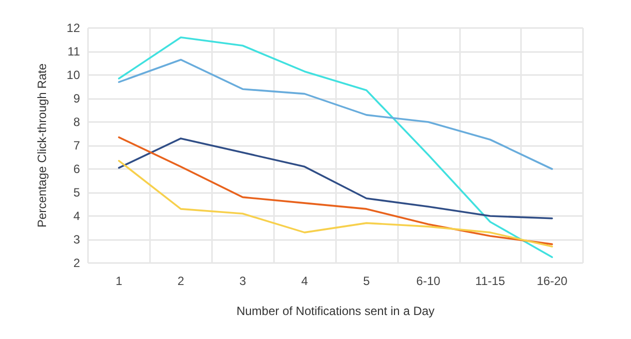 This screenshot has height=339, width=631. What do you see at coordinates (76, 239) in the screenshot?
I see `y-tick-label: 3` at bounding box center [76, 239].